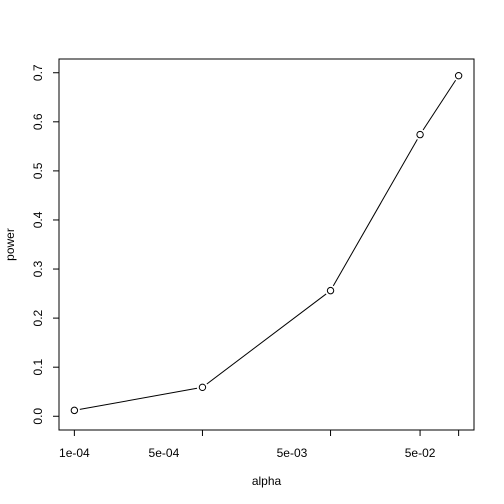 The width and height of the screenshot is (504, 504). Describe the element at coordinates (38, 219) in the screenshot. I see `y-tick-label: 0.4` at that location.